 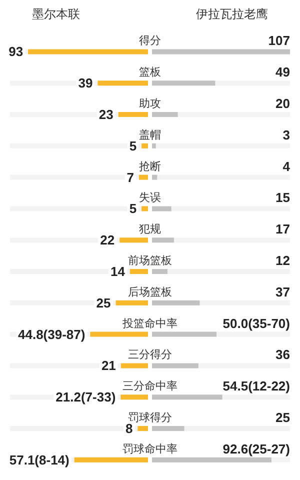 What do you see at coordinates (85, 83) in the screenshot?
I see `data-label: 39` at bounding box center [85, 83].